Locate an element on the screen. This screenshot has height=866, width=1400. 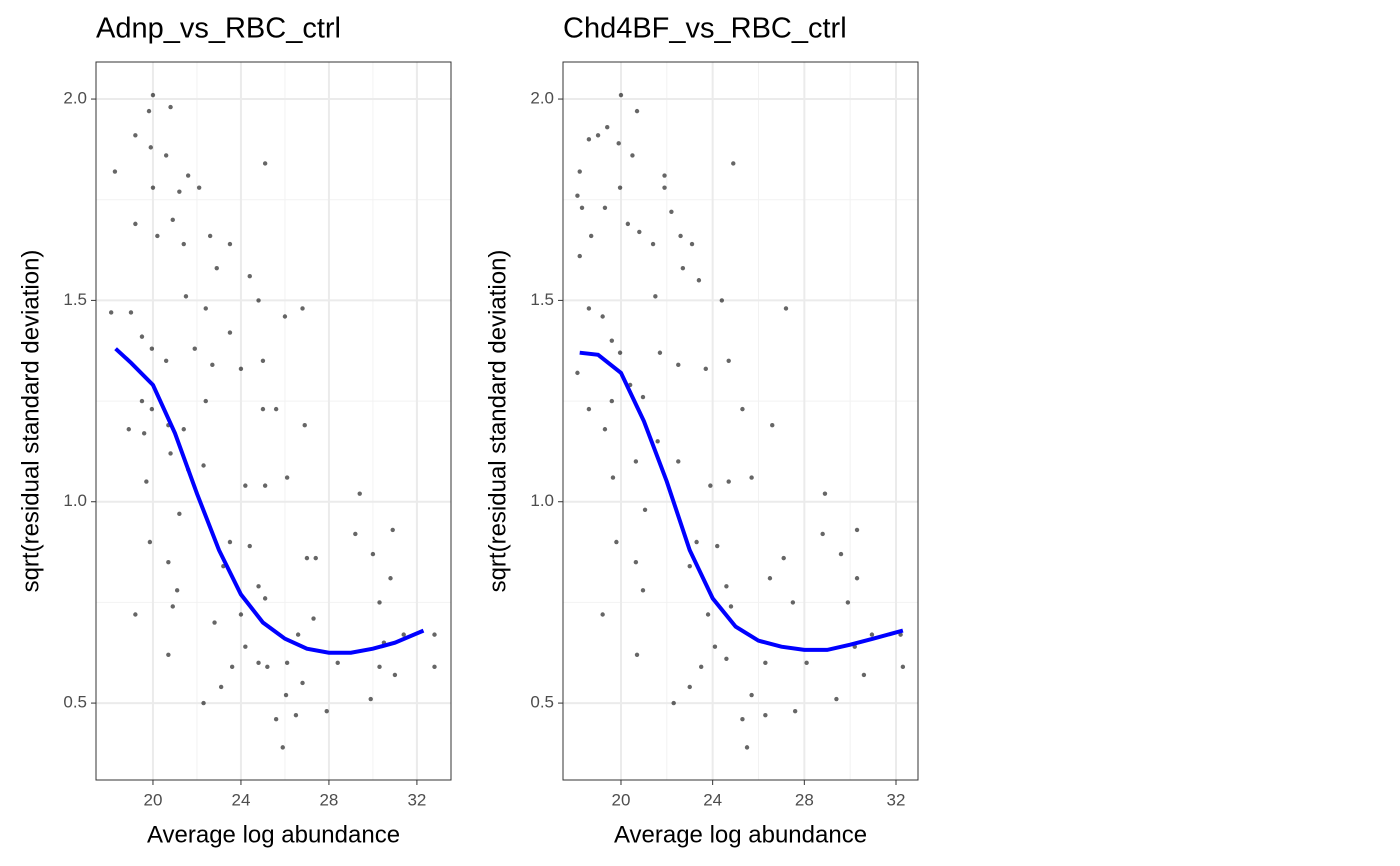
y-tick-label: 1.5 is located at coordinates (542, 299).